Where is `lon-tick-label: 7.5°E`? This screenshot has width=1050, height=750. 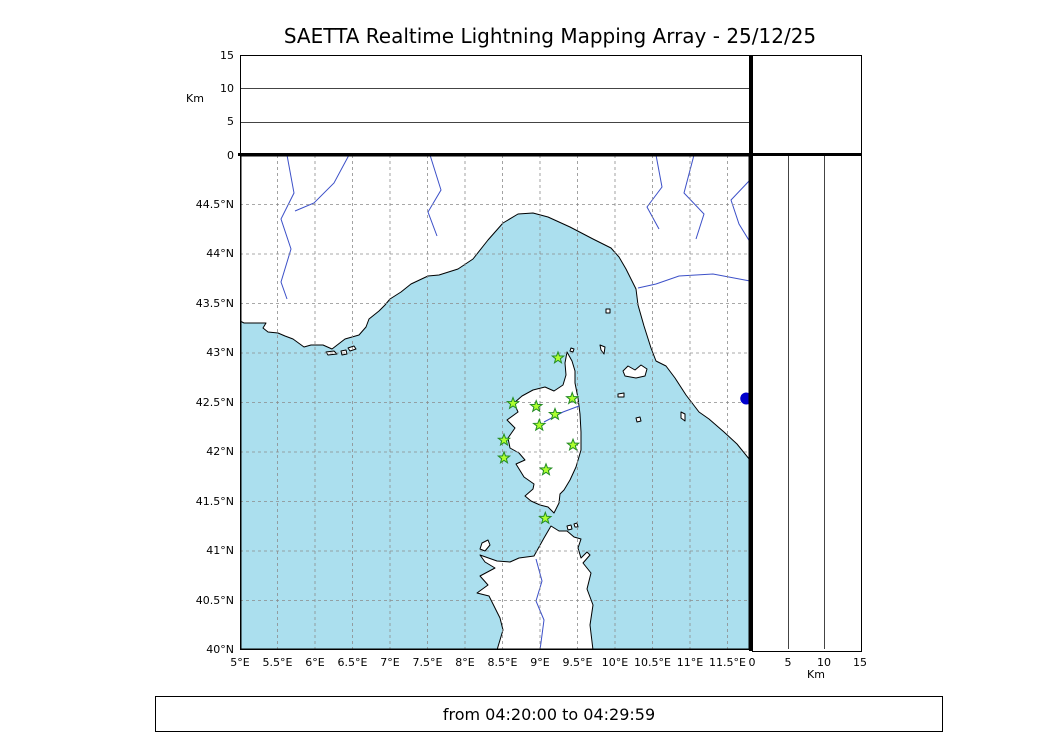
lon-tick-label: 7.5°E is located at coordinates (427, 662).